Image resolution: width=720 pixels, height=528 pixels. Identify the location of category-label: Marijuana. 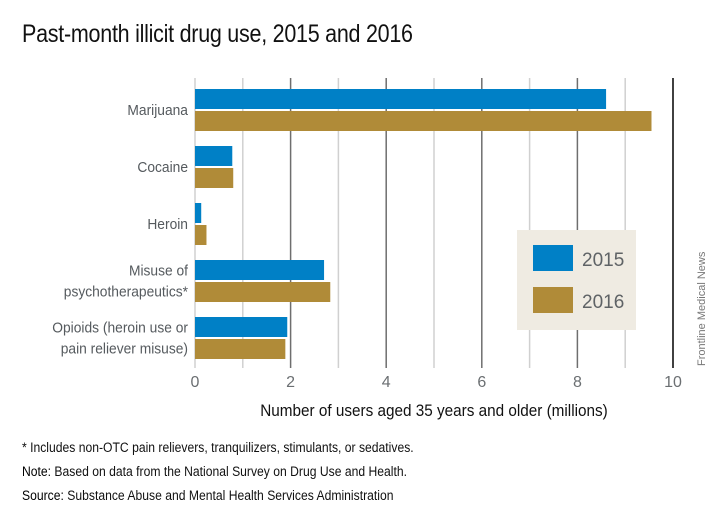
(158, 111).